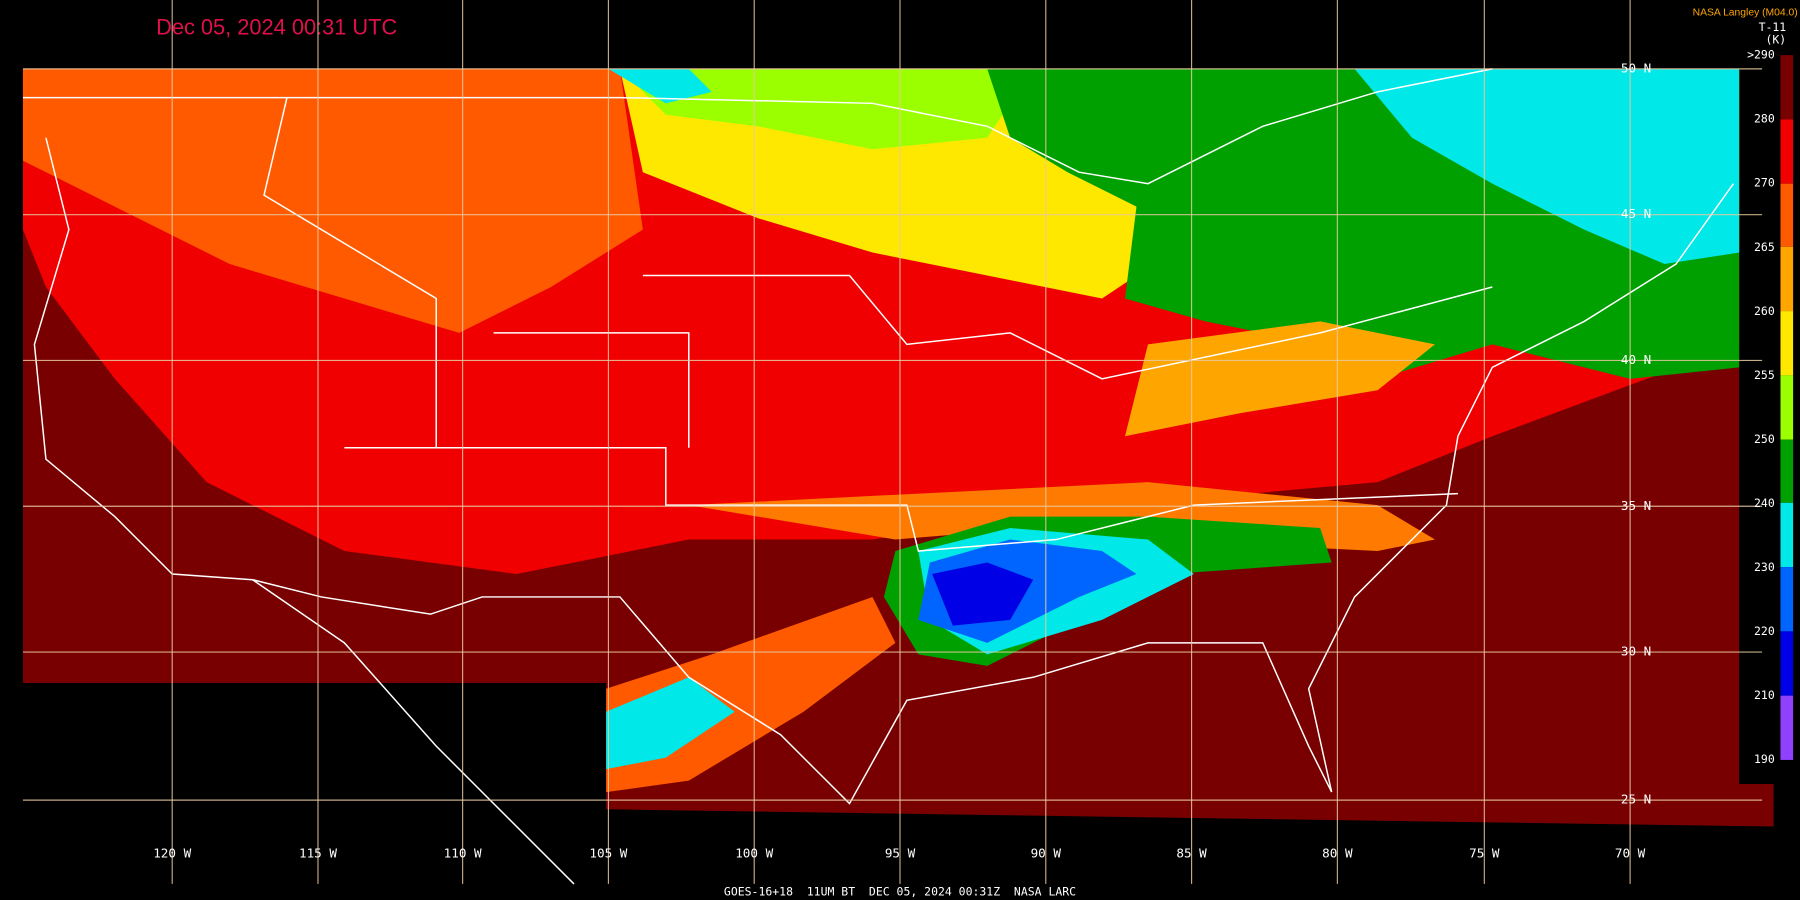 The image size is (1800, 900). Describe the element at coordinates (1764, 119) in the screenshot. I see `colorbar-label: 280` at that location.